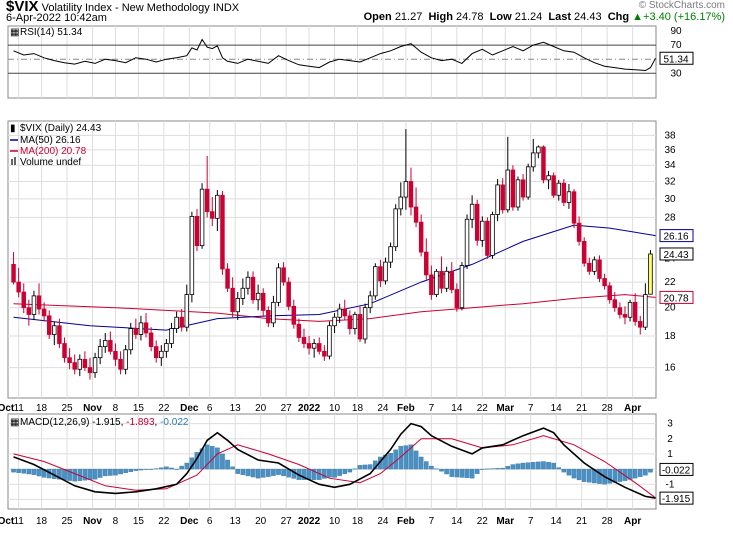 This screenshot has width=733, height=535. Describe the element at coordinates (22, 7) in the screenshot. I see `ticker-symbol: $VIX` at that location.